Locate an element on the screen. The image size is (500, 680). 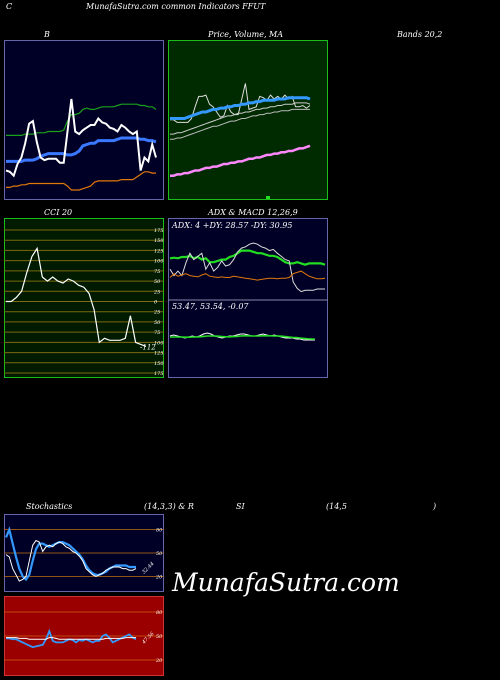
bollinger-panel is located at coordinates (84, 120).